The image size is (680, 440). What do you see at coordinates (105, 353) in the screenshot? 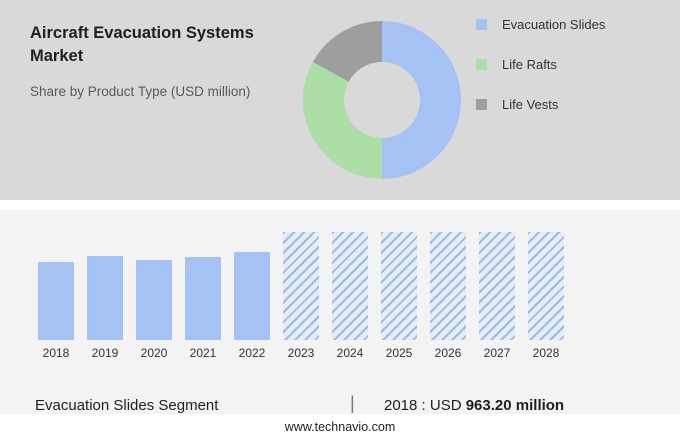
I see `x-axis-label: 2019` at bounding box center [105, 353].